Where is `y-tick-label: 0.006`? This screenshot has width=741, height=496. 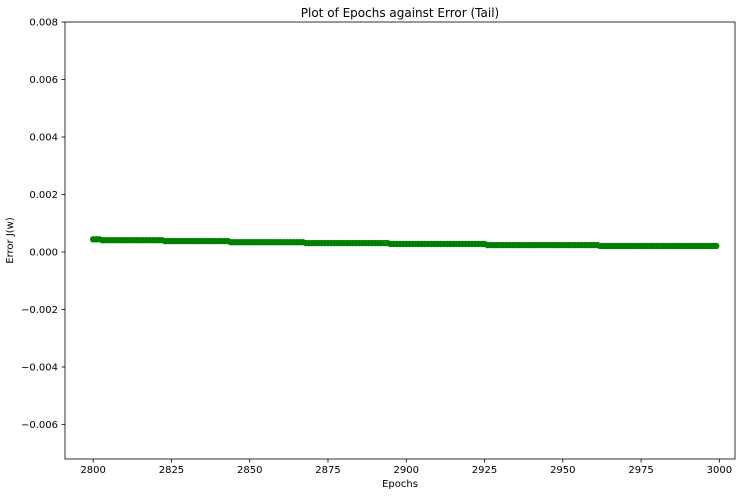 y-tick-label: 0.006 is located at coordinates (43, 80).